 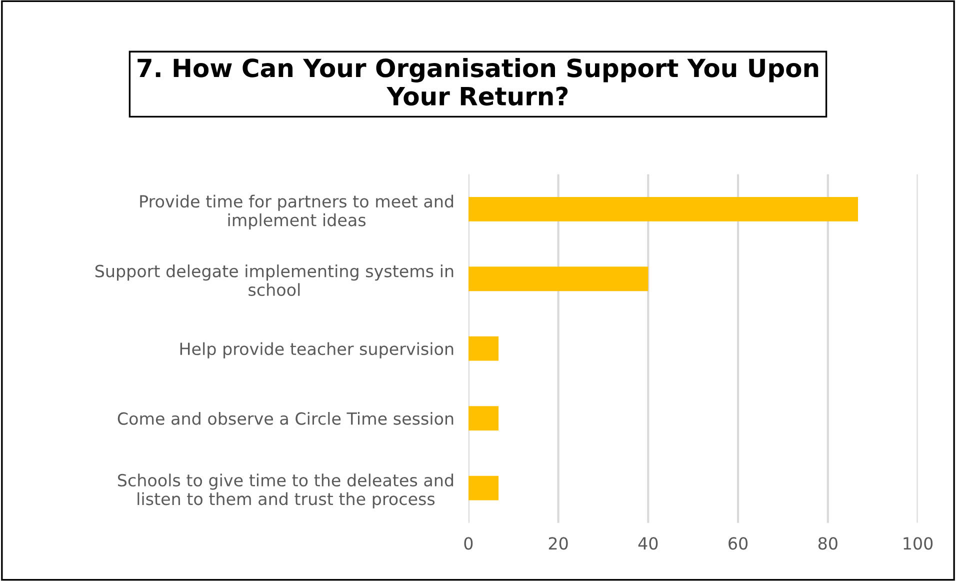 I want to click on x-tick-label: 80, so click(x=828, y=543).